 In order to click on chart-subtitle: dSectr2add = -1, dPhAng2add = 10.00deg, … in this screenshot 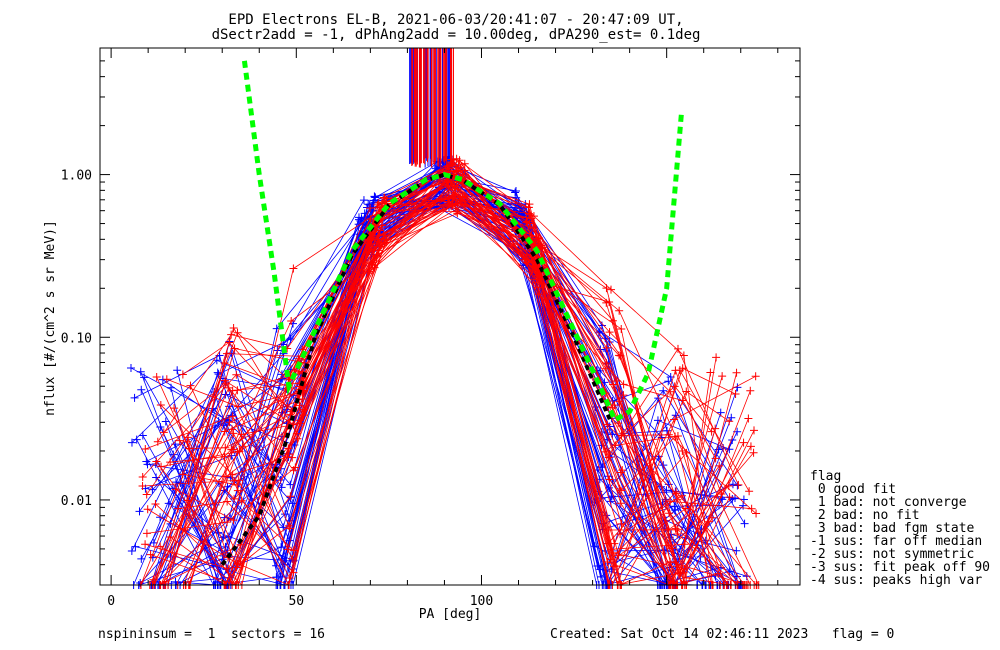, I will do `click(456, 35)`.